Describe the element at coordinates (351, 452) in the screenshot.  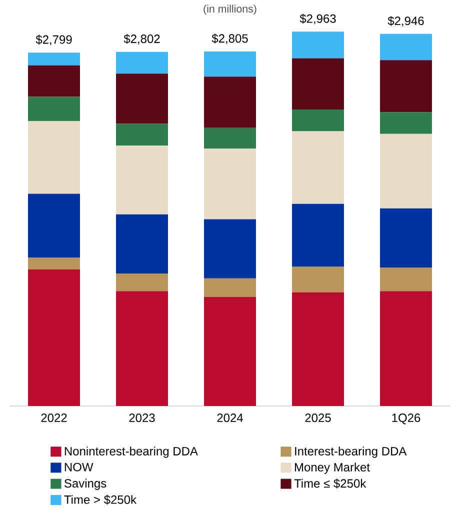
I see `legend-label: Interest-bearing DDA` at that location.